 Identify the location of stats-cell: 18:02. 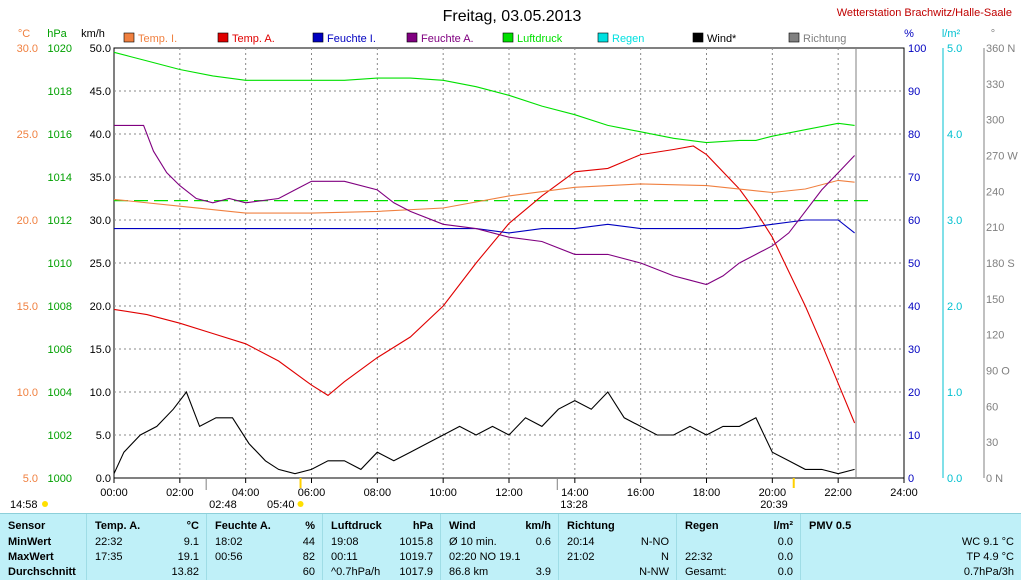
(229, 542).